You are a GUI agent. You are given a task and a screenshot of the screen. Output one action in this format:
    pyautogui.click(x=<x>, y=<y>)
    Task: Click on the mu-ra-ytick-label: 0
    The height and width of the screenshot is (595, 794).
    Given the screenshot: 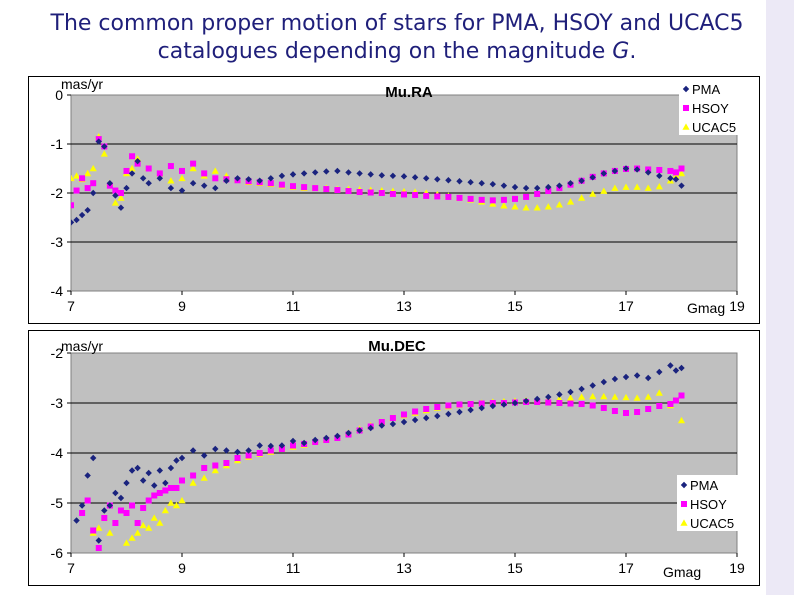 What is the action you would take?
    pyautogui.click(x=59, y=95)
    